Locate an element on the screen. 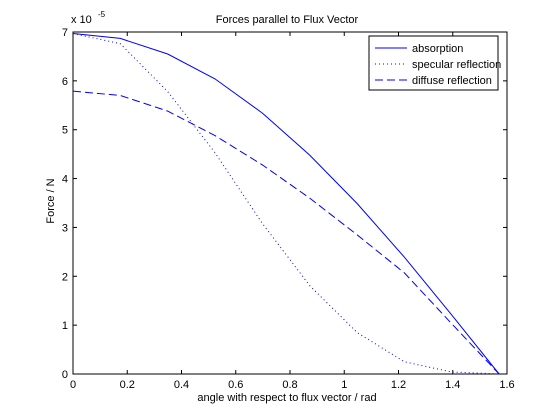 This screenshot has width=560, height=420. y-scale-factor-exponent: -5 is located at coordinates (102, 14).